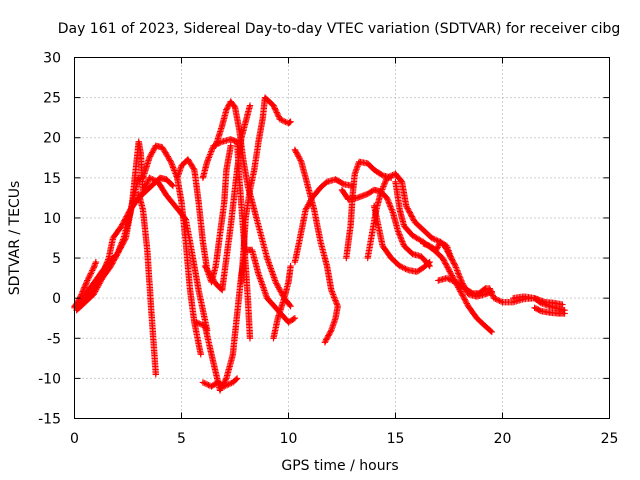  Describe the element at coordinates (49, 379) in the screenshot. I see `y-tick-label: -10` at that location.